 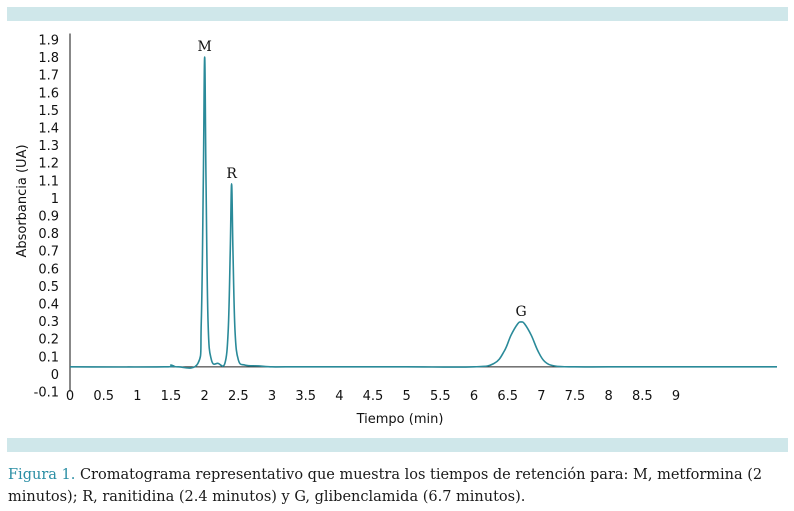 I want to click on x-axis-title: Tiempo (min), so click(x=400, y=419).